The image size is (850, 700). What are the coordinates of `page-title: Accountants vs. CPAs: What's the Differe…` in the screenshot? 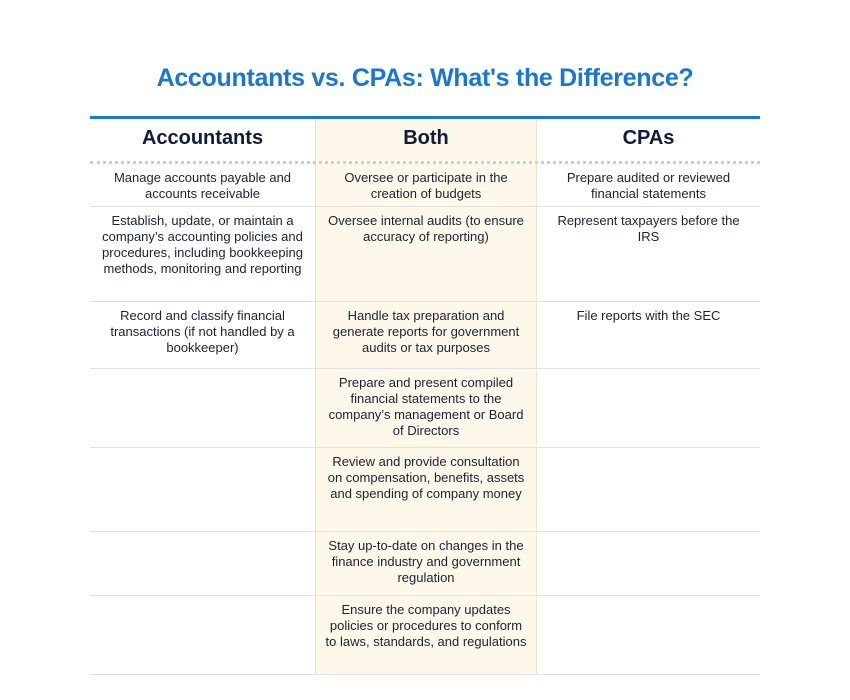 It's located at (425, 78).